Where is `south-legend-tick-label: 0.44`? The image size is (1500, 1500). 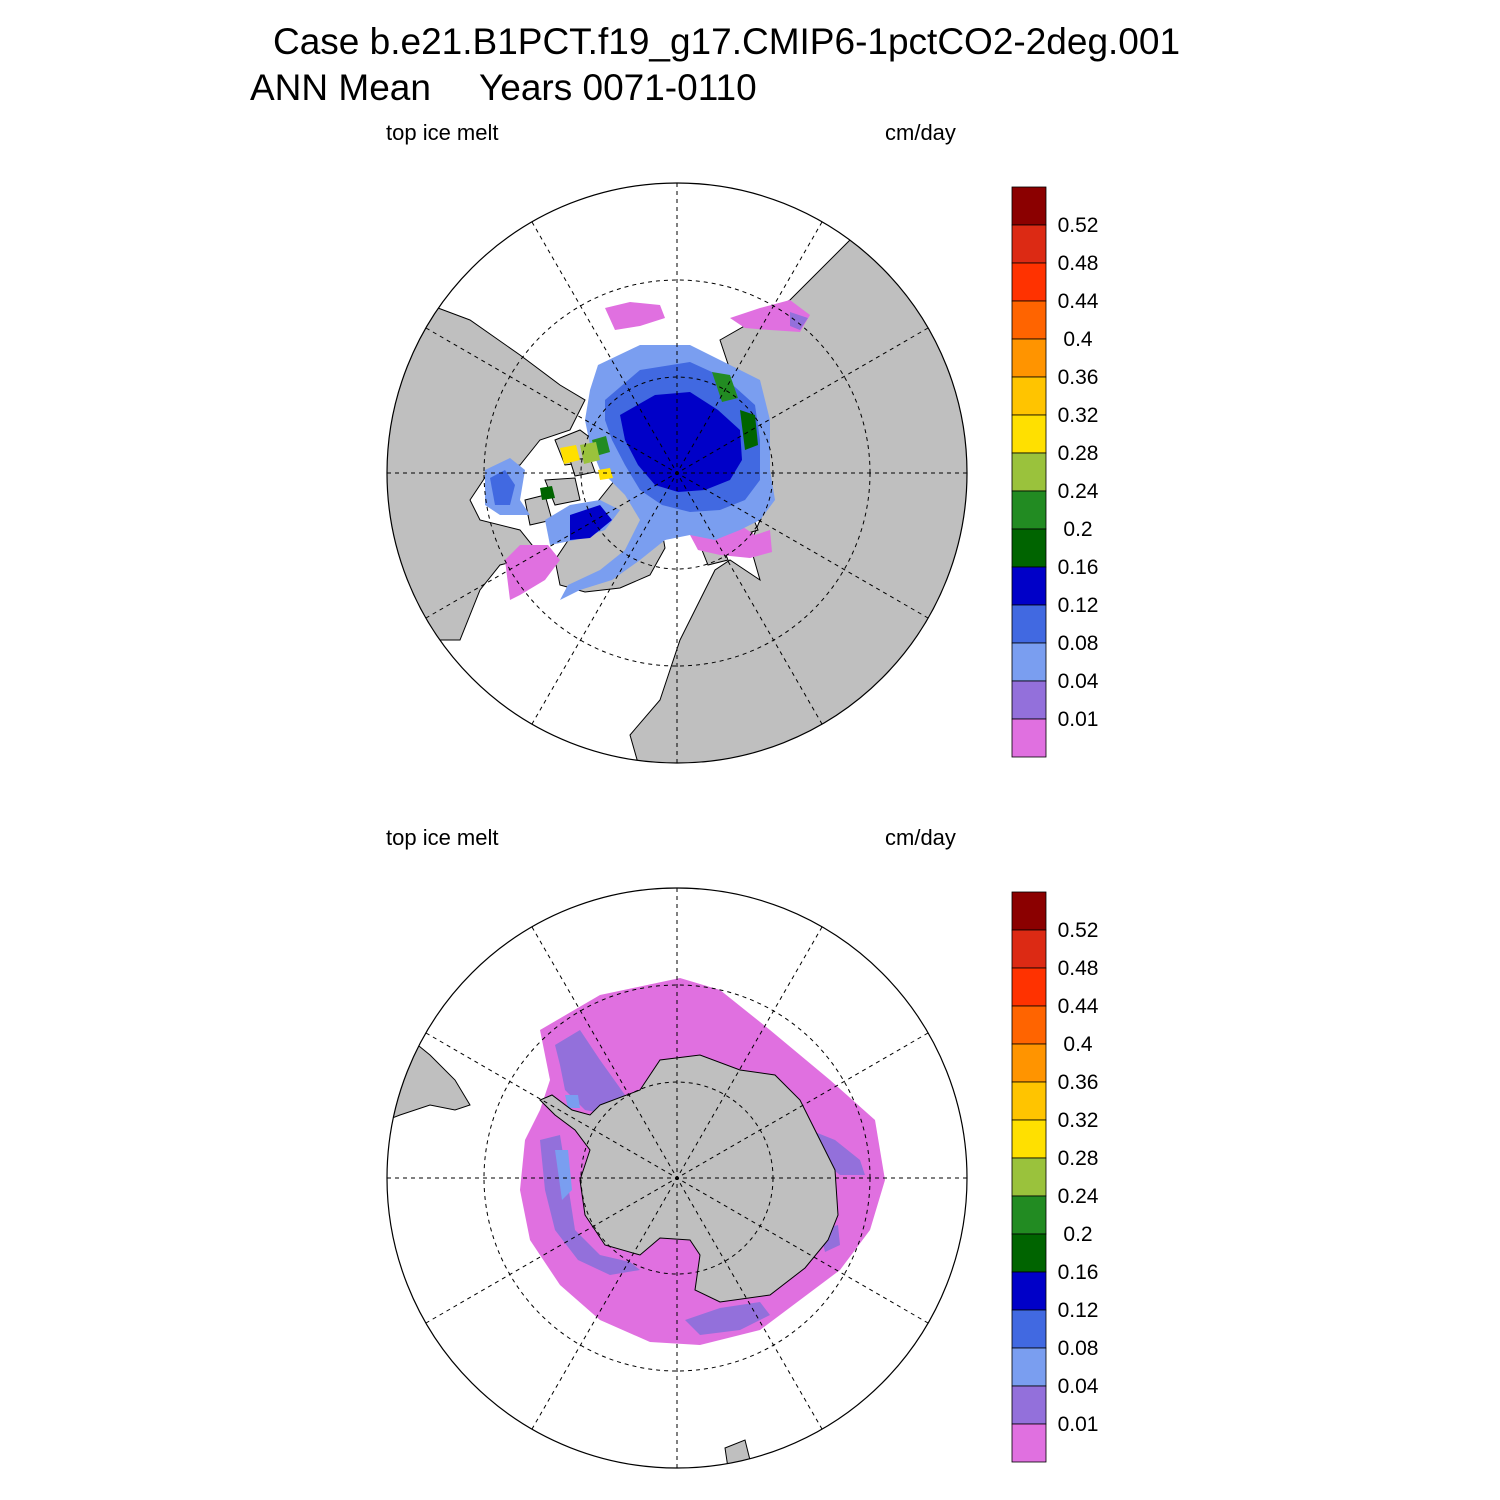
south-legend-tick-label: 0.44 is located at coordinates (1078, 1006).